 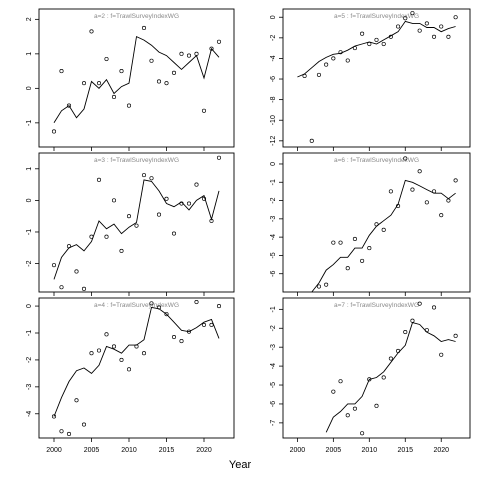 What do you see at coordinates (136, 160) in the screenshot?
I see `panel-title: a=3 : f=TrawlSurveyIndexWG` at bounding box center [136, 160].